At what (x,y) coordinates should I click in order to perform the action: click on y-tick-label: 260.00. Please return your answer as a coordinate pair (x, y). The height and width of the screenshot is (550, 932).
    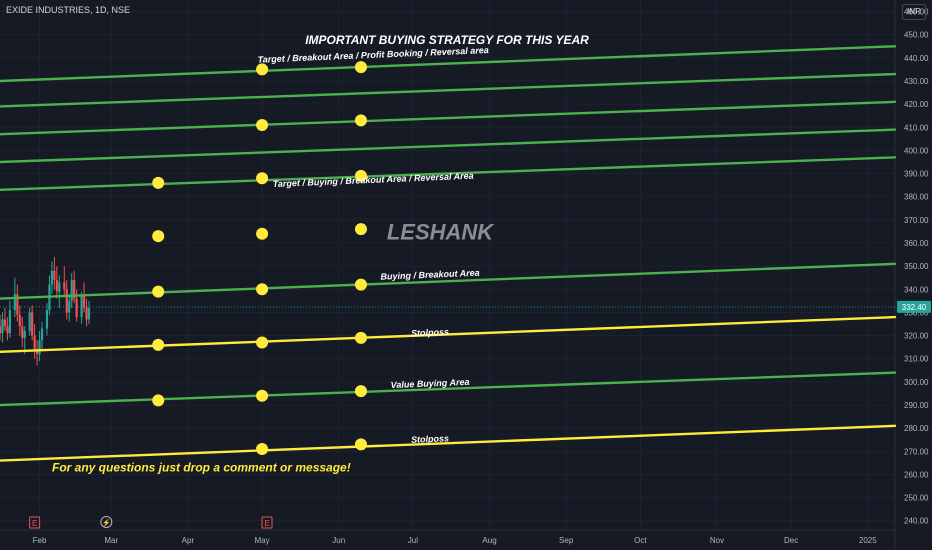
    Looking at the image, I should click on (916, 474).